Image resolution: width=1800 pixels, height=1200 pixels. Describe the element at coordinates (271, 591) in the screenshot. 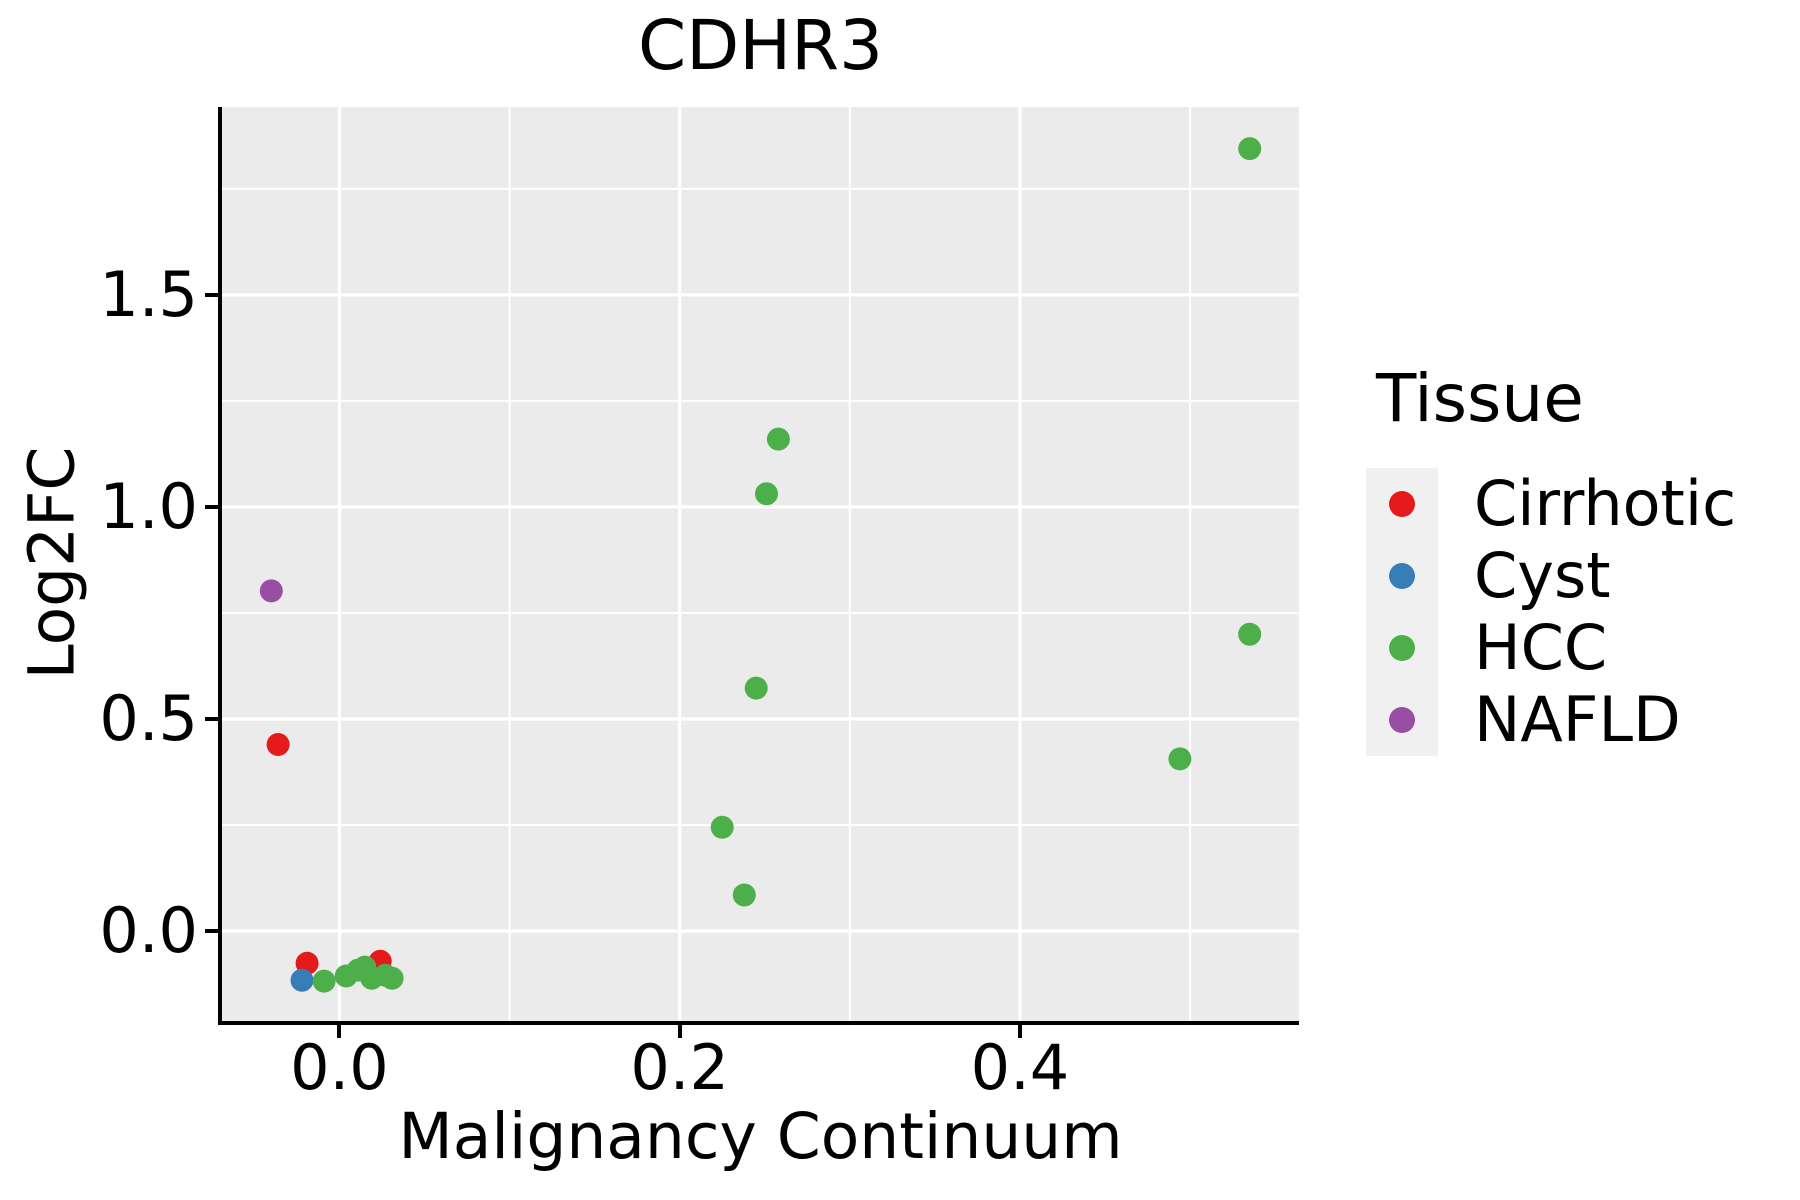

I see `data-point-nafld` at that location.